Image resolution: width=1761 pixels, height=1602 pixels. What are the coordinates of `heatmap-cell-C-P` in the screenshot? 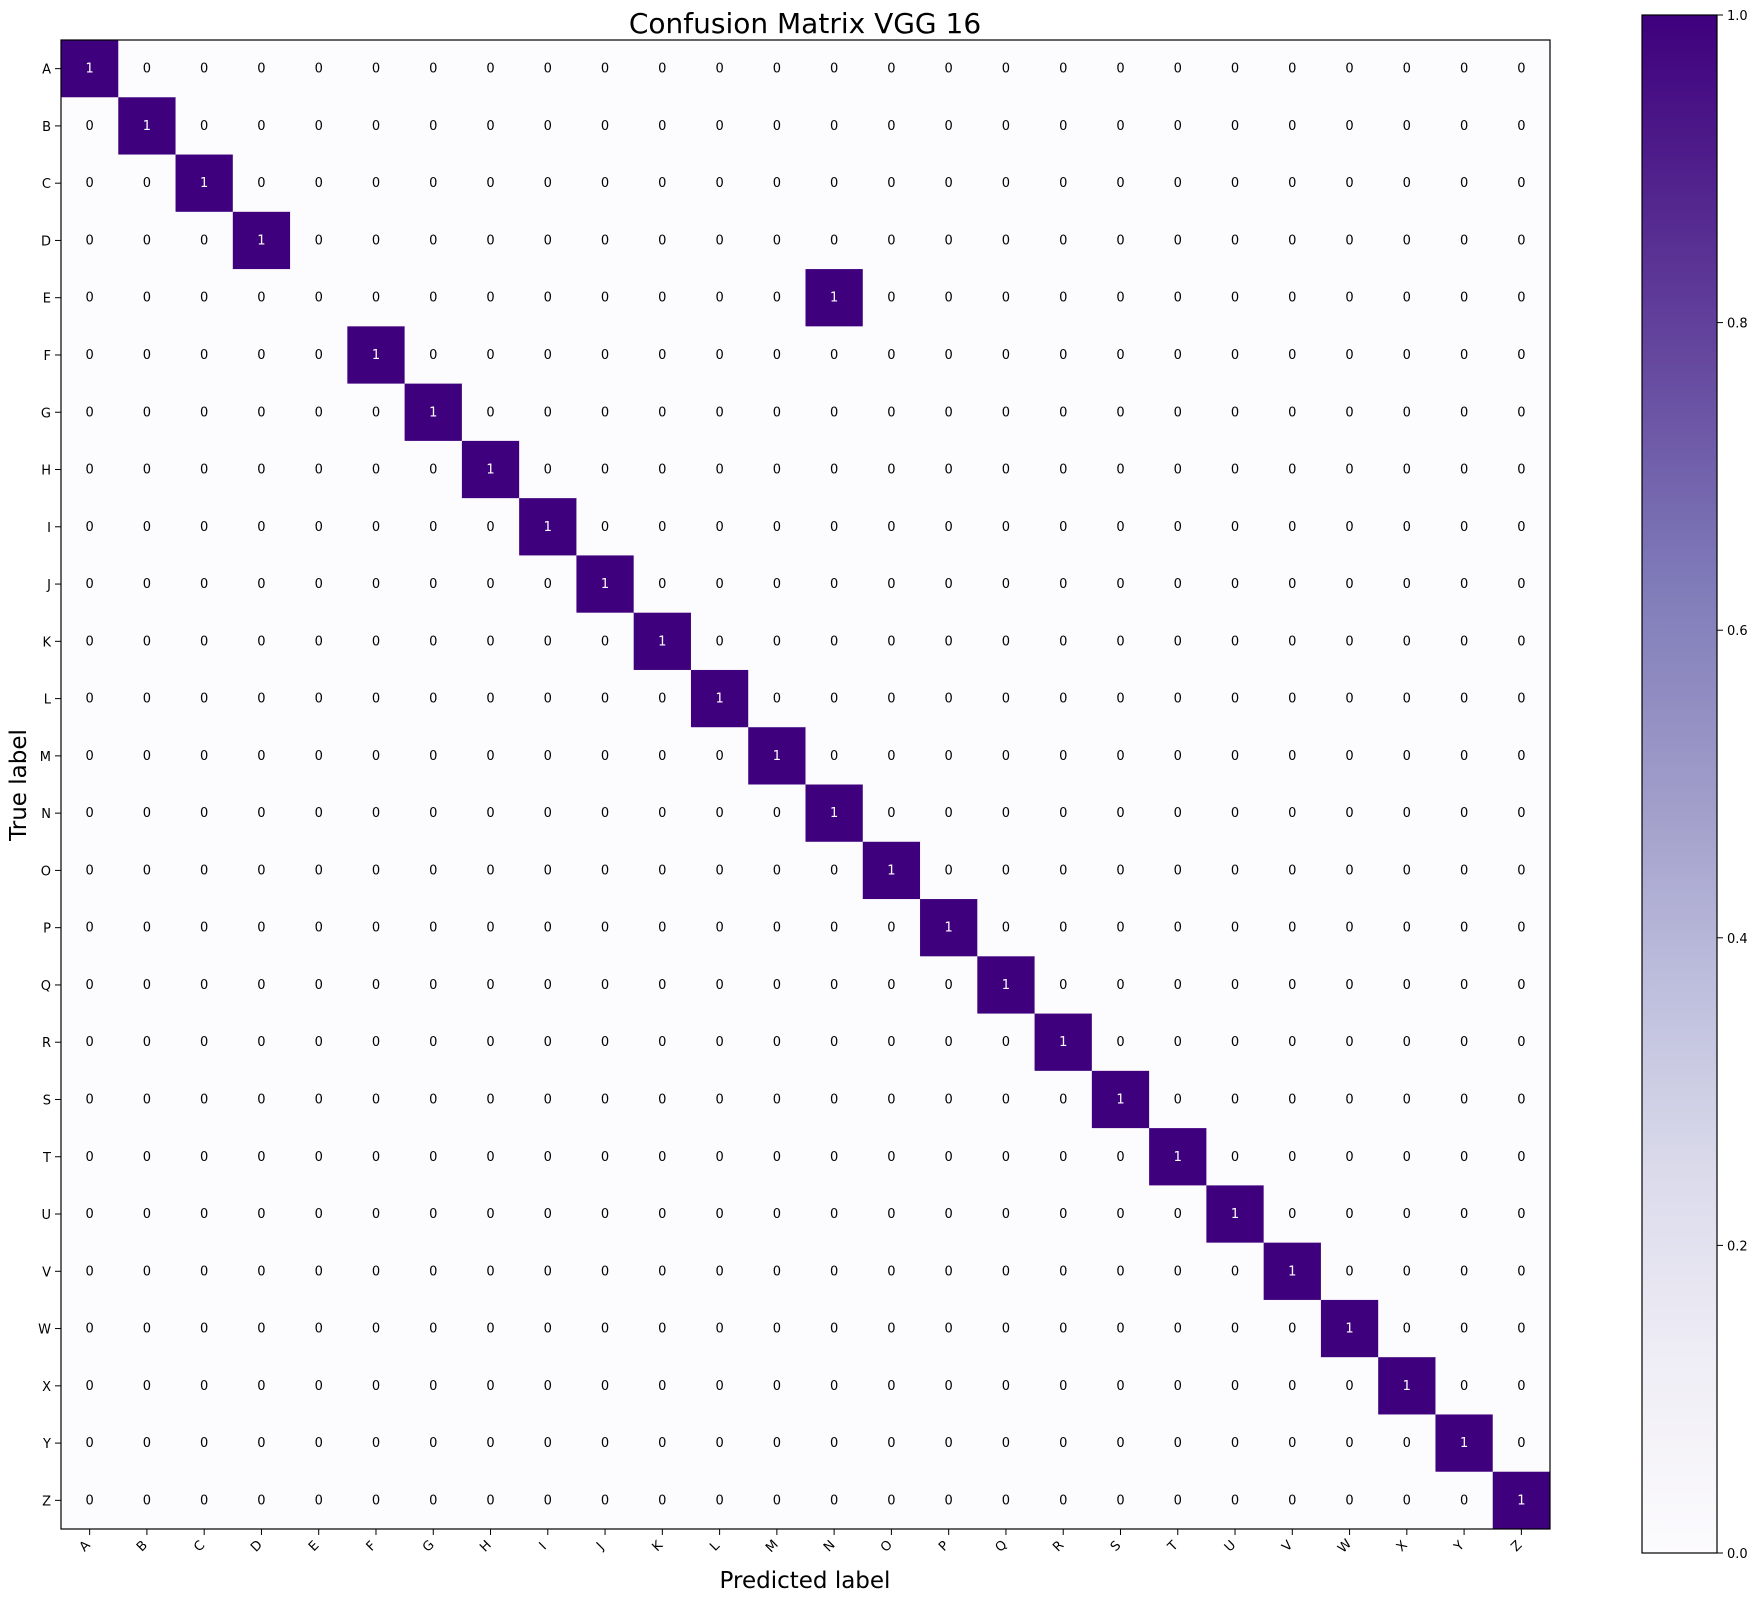 It's located at (949, 183).